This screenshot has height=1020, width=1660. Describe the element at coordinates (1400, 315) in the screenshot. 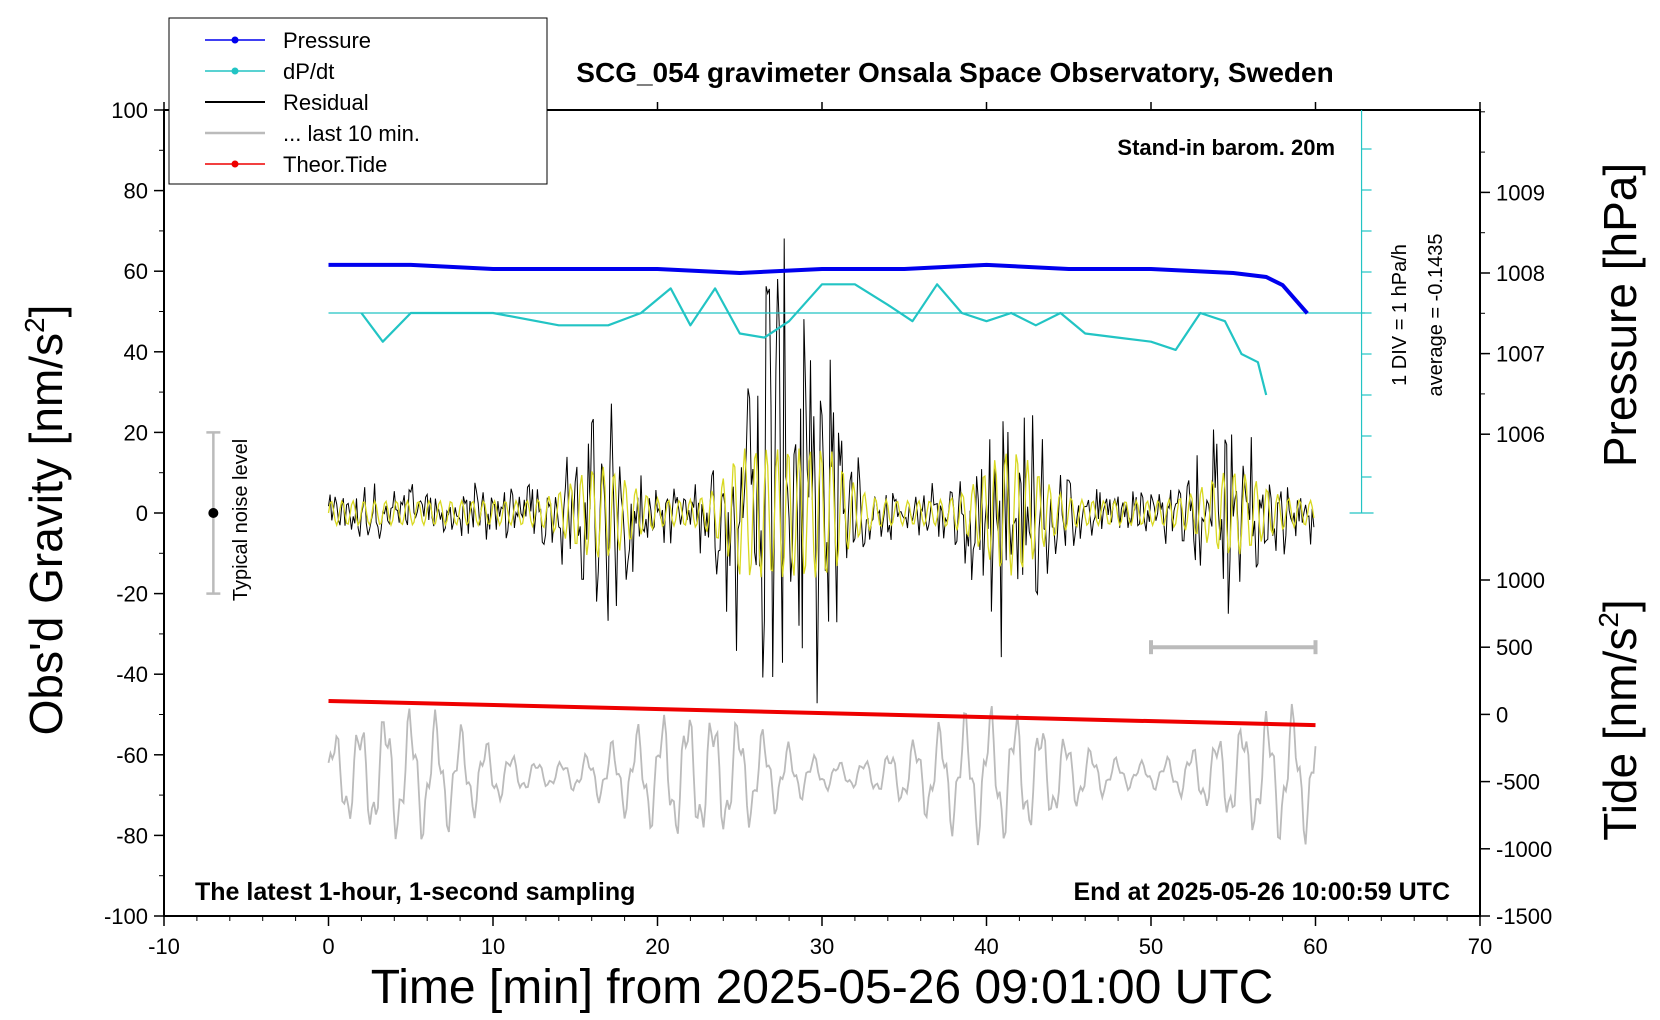

I see `div-note: 1 DIV = 1 hPa/h` at that location.